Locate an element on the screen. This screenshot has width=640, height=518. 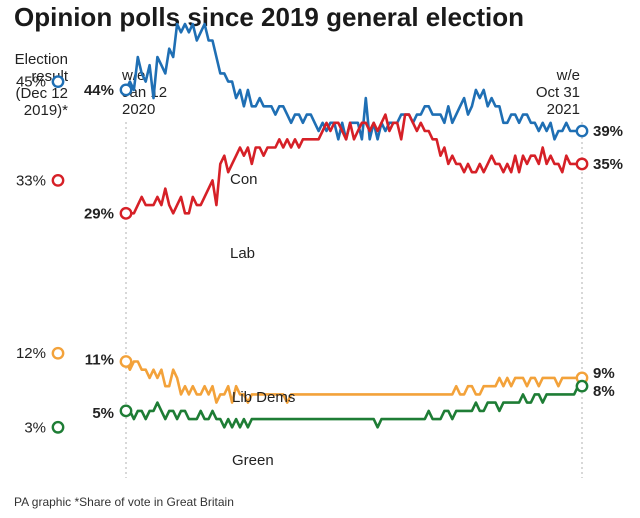
end-date-header: w/e Oct 31 2021 is located at coordinates (558, 92).